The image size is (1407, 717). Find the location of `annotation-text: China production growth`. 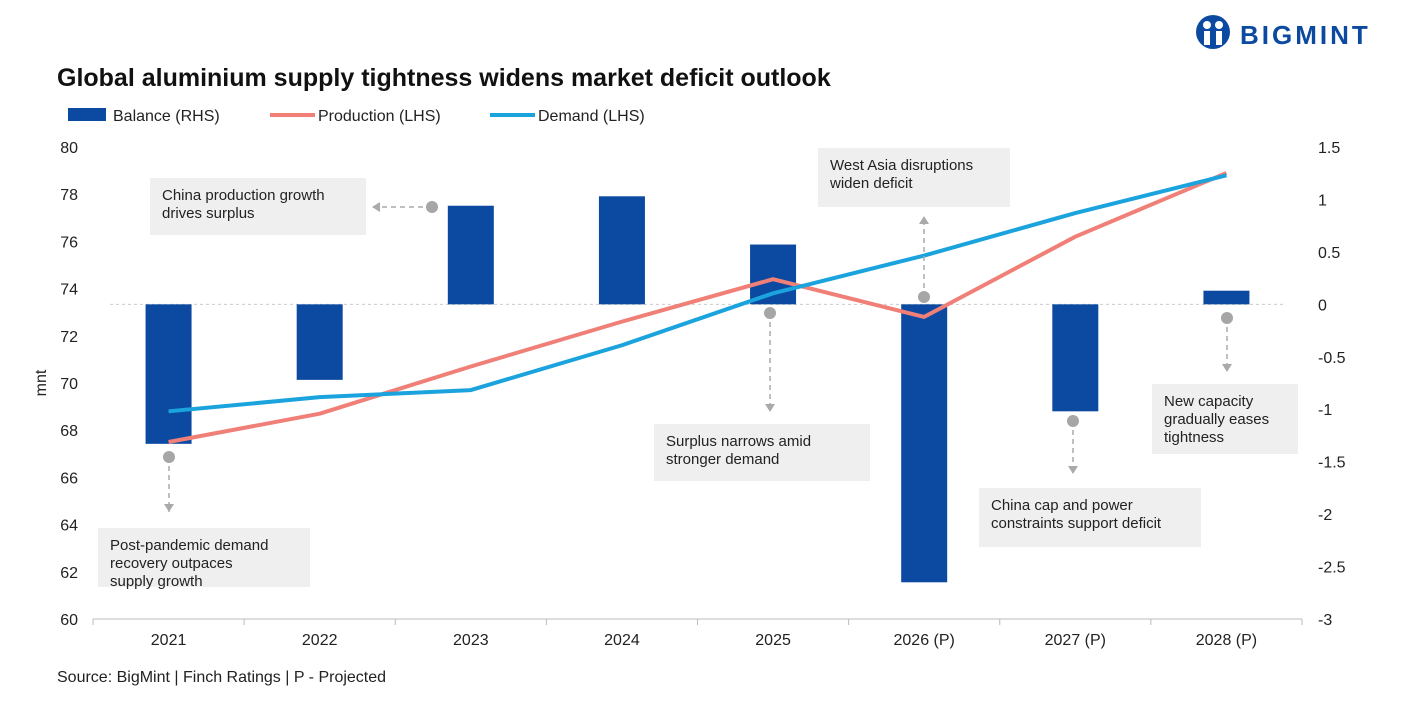

annotation-text: China production growth is located at coordinates (243, 195).